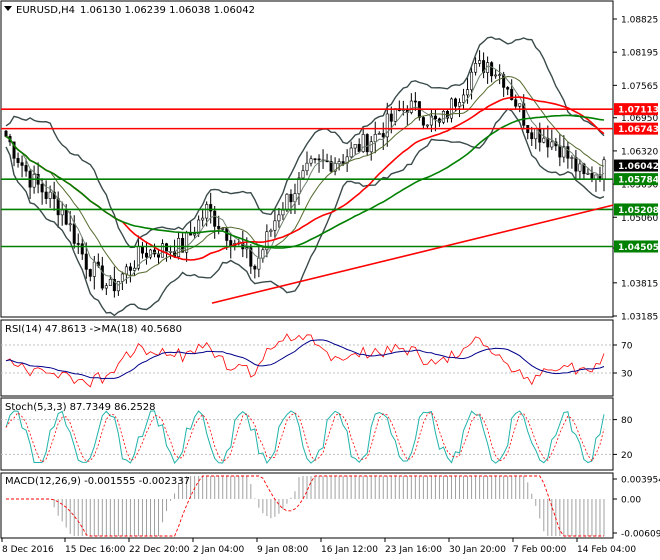 The width and height of the screenshot is (660, 560). I want to click on price-tick-label: 1.06320, so click(639, 152).